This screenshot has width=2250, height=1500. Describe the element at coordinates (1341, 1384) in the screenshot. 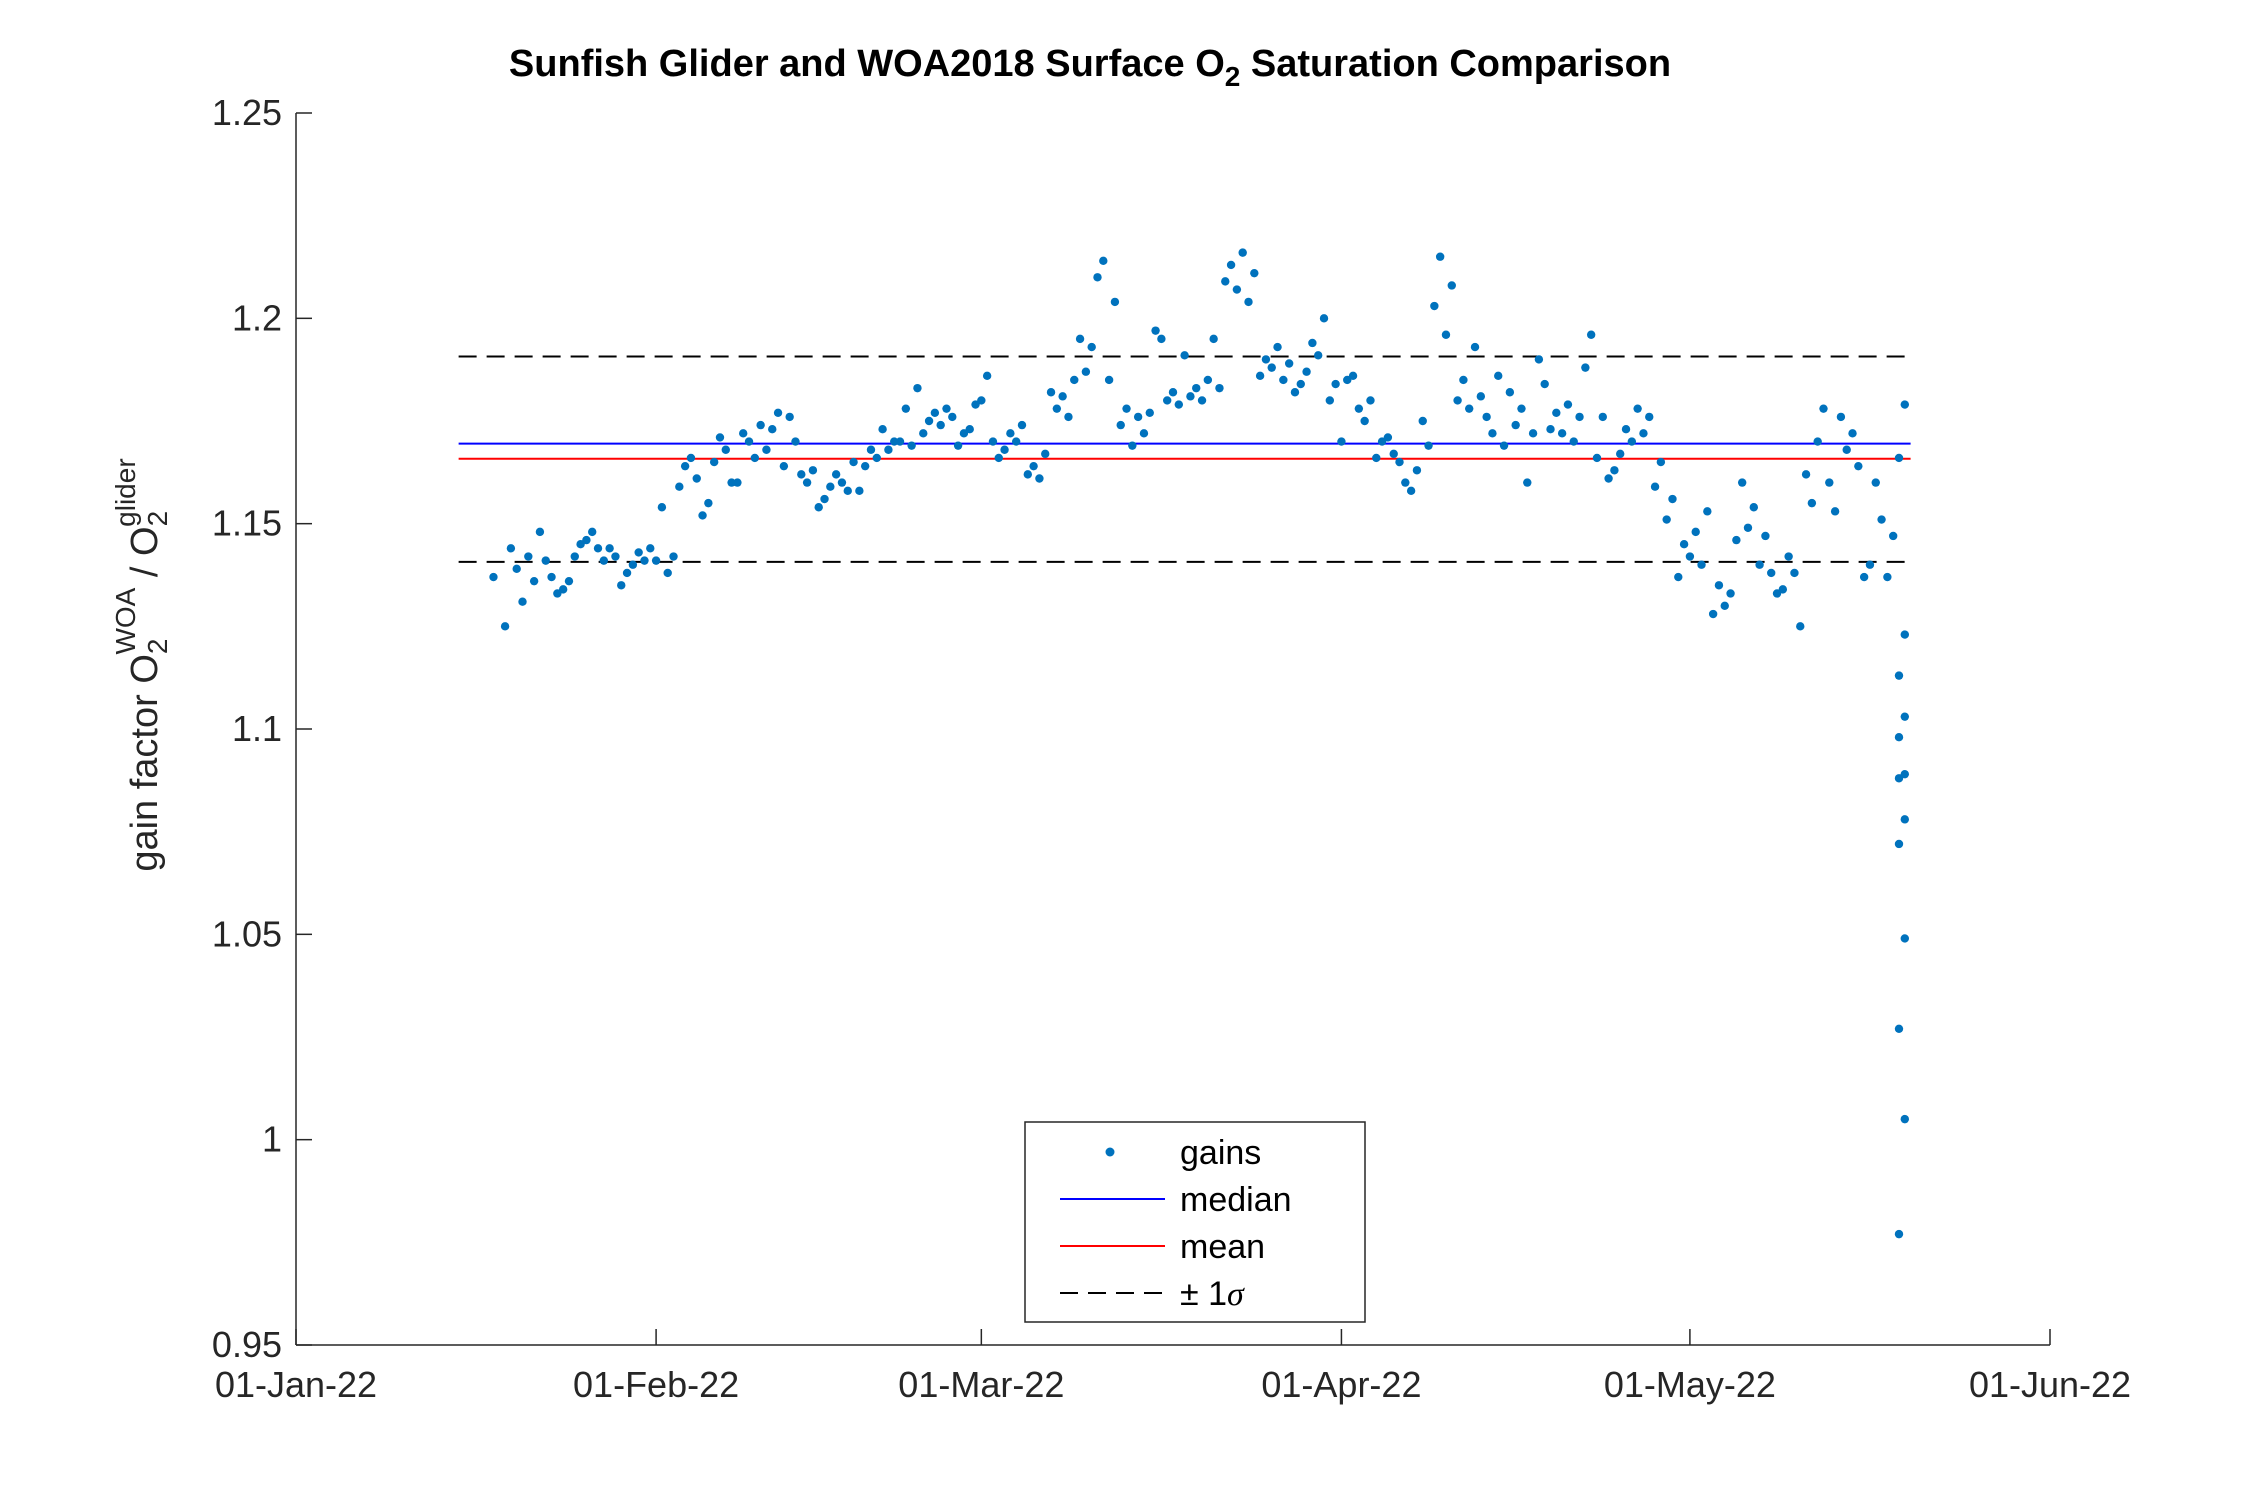

I see `x-tick-label: 01-Apr-22` at that location.